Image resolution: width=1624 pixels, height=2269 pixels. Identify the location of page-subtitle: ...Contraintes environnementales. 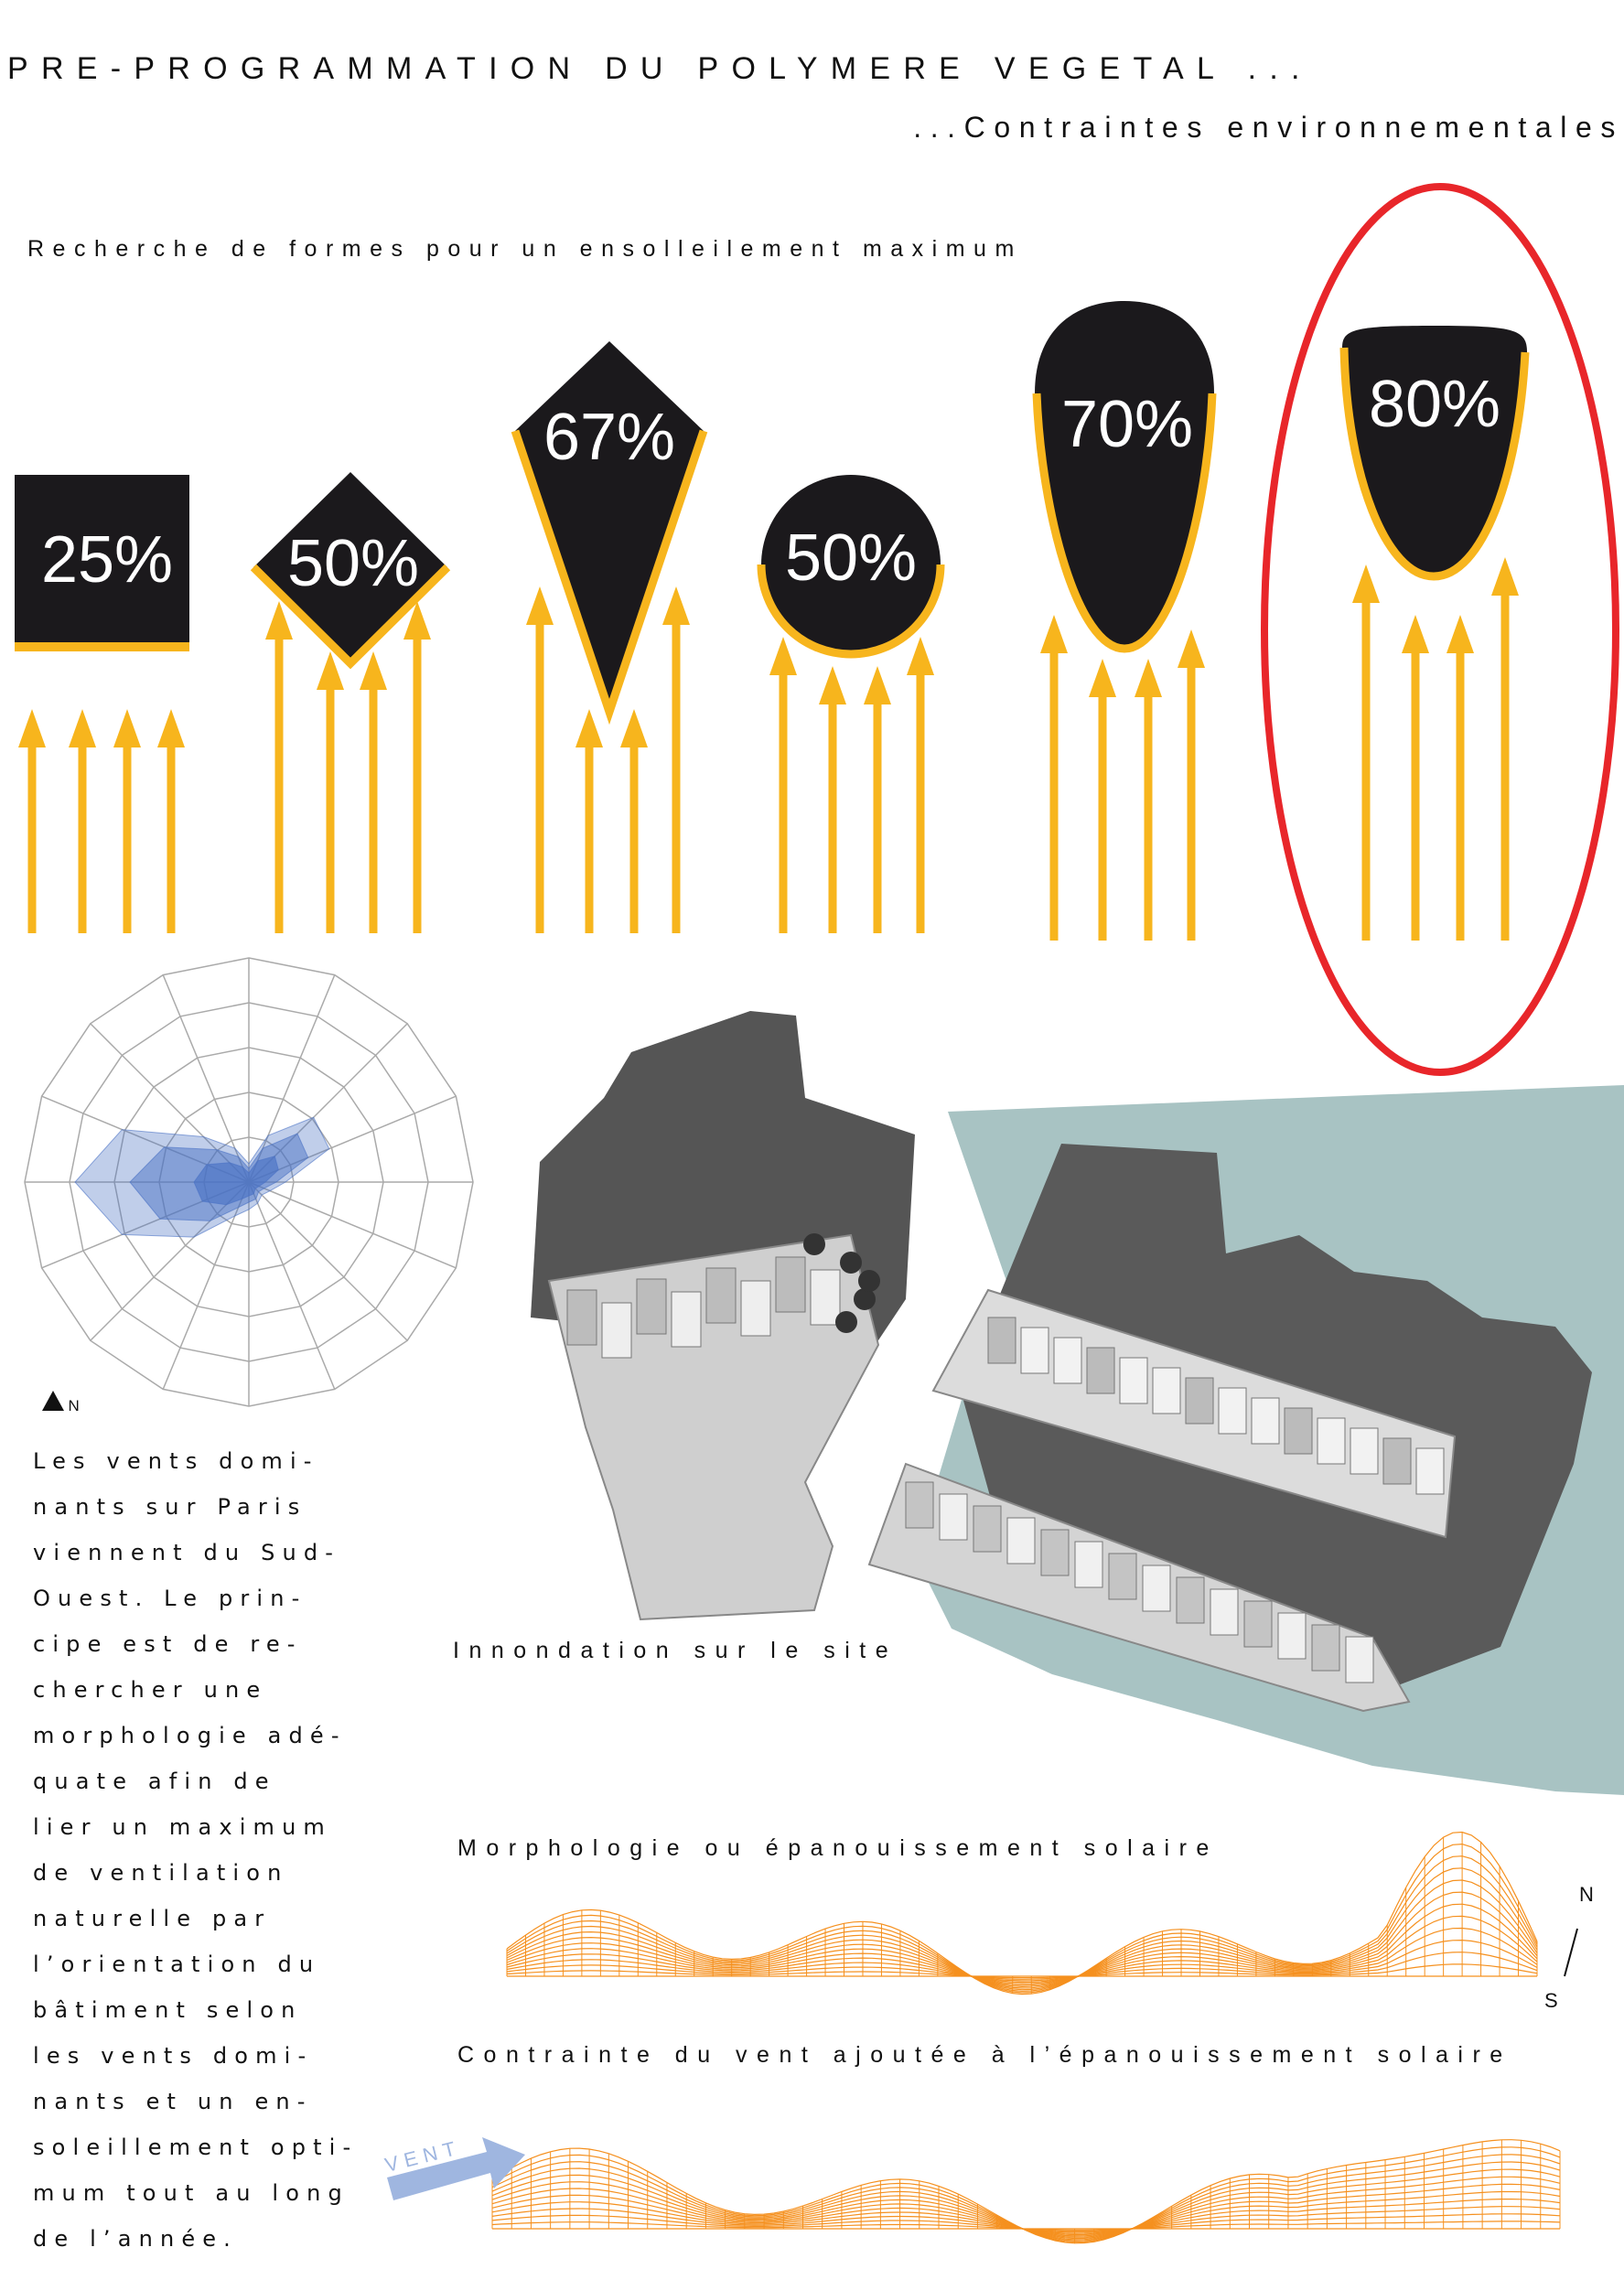
(1268, 127).